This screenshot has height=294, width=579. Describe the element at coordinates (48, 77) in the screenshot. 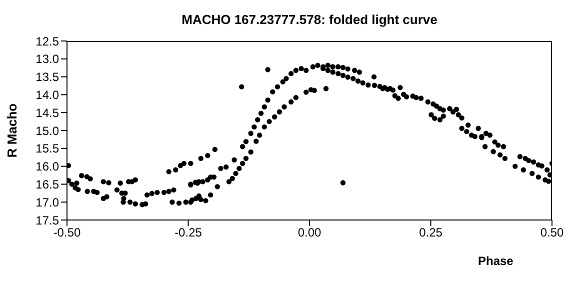

I see `y-tick-label: 13.5` at that location.